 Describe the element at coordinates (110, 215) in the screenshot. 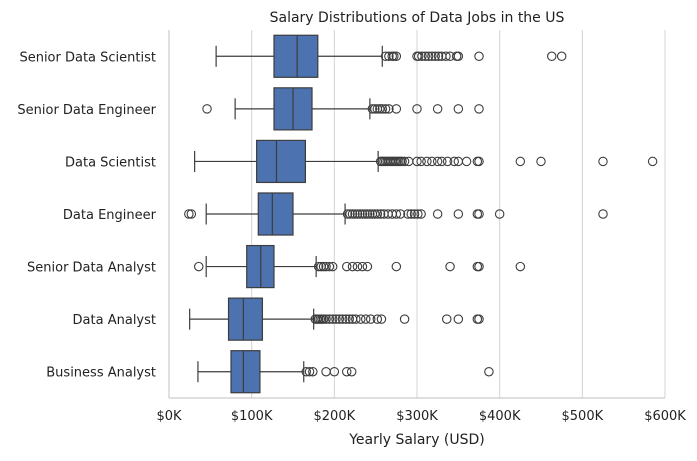

I see `y-tick-label: Data Engineer` at that location.